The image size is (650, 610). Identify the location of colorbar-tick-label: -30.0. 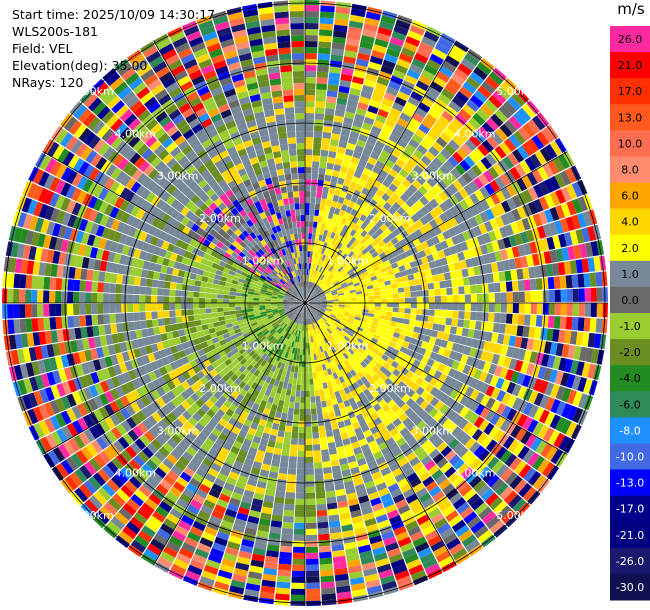
(630, 587).